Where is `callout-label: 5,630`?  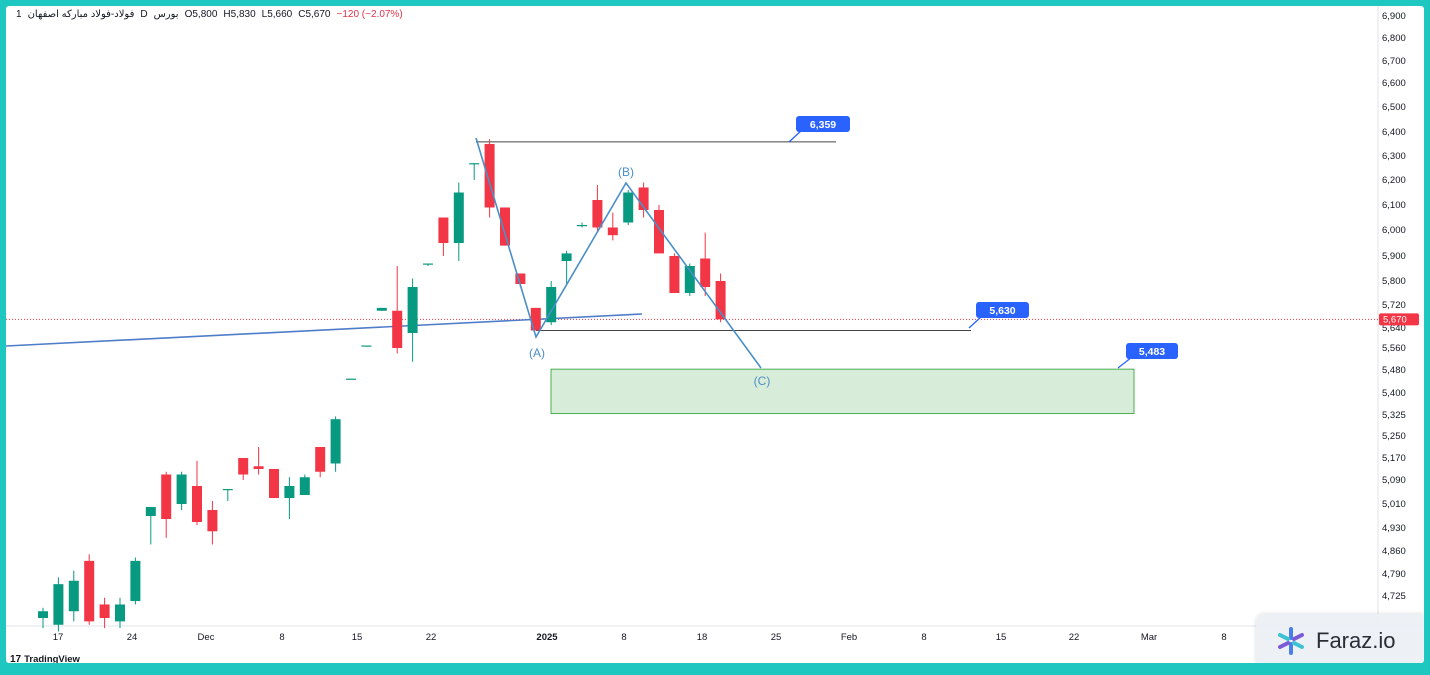
callout-label: 5,630 is located at coordinates (1002, 311).